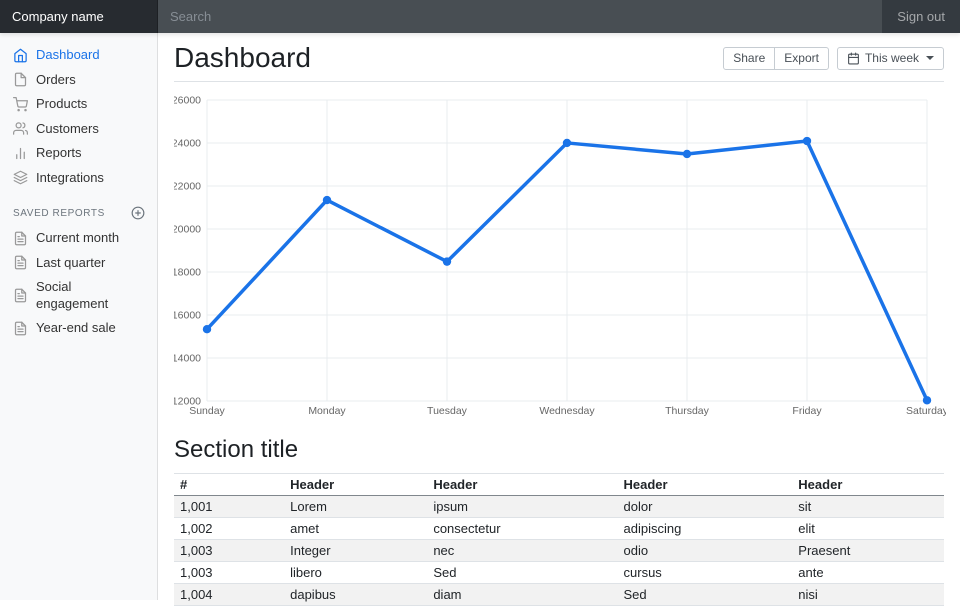  Describe the element at coordinates (59, 152) in the screenshot. I see `sidebar-item-label: Reports` at that location.